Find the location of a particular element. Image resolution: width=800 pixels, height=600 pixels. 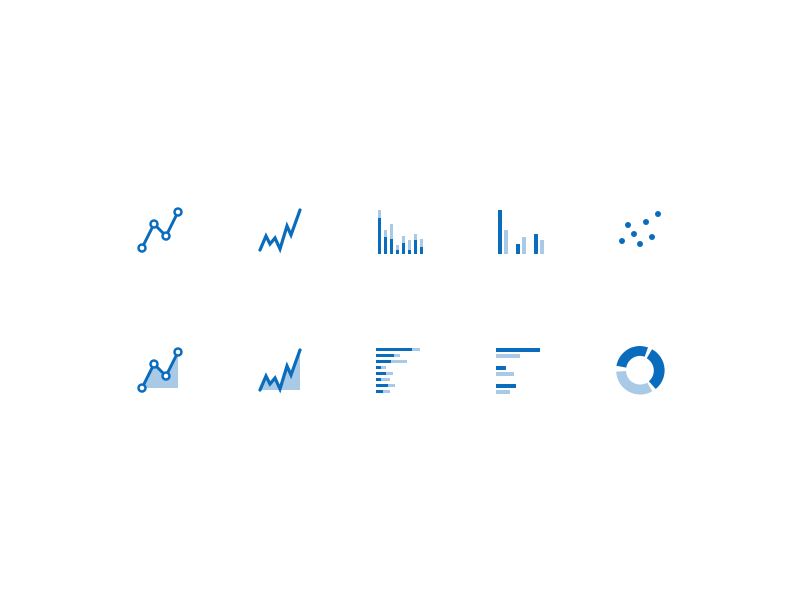

scatter-plot-icon is located at coordinates (640, 230).